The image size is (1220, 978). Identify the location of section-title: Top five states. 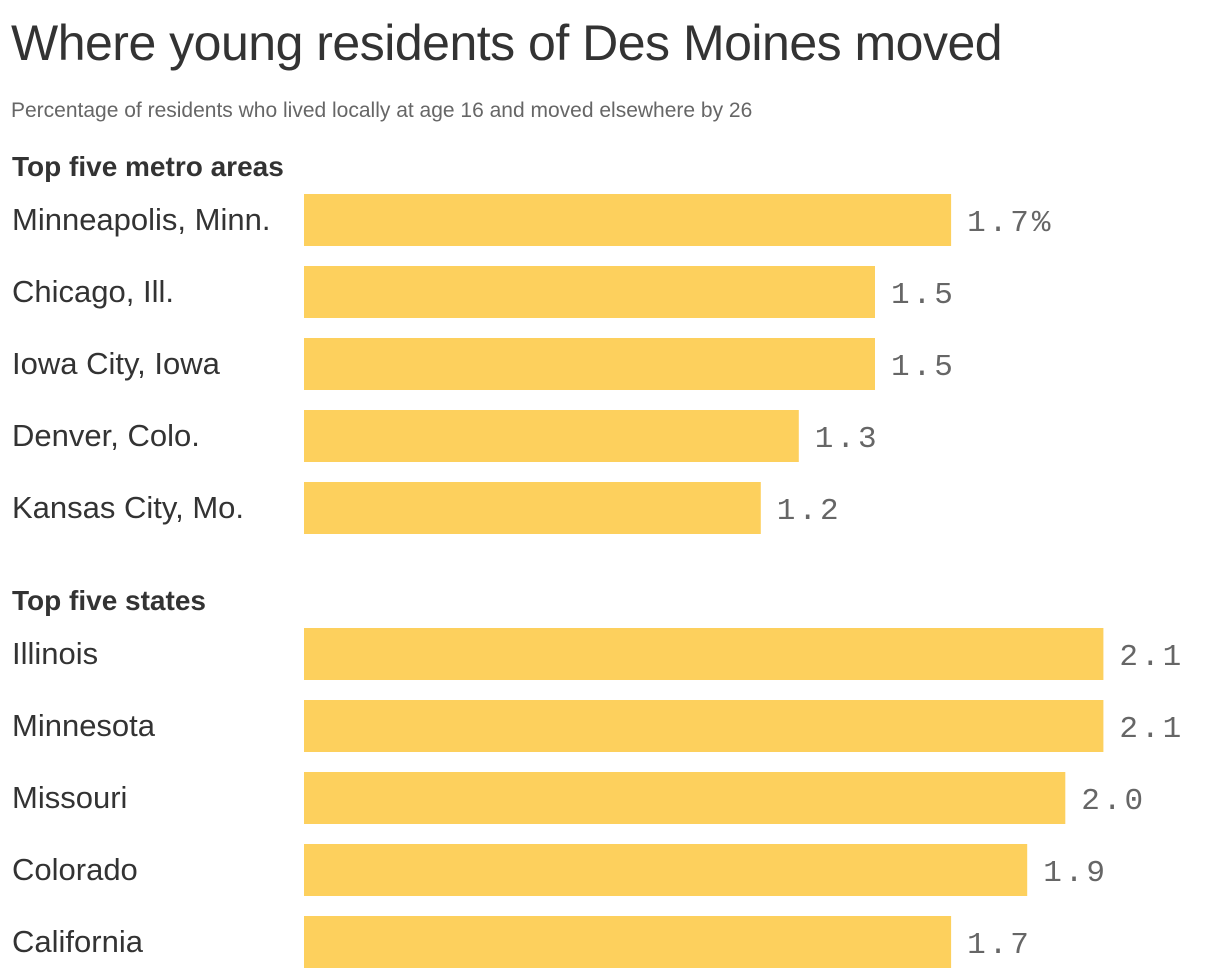
(109, 600).